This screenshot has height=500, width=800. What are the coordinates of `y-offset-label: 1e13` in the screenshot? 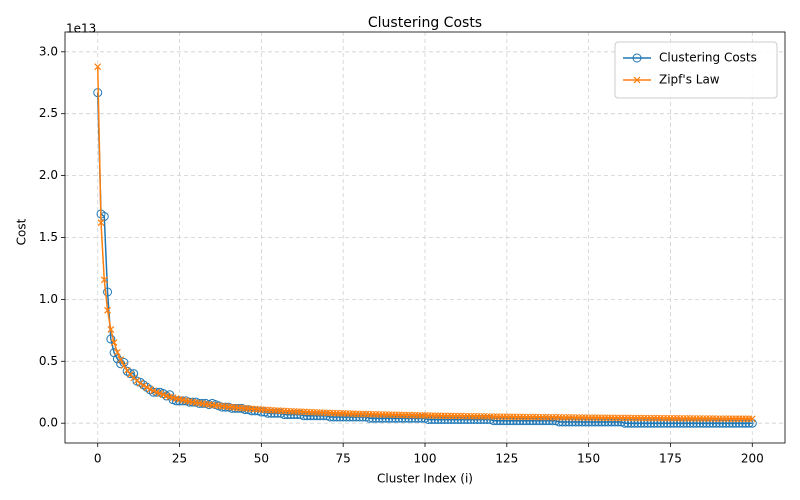 It's located at (81, 29).